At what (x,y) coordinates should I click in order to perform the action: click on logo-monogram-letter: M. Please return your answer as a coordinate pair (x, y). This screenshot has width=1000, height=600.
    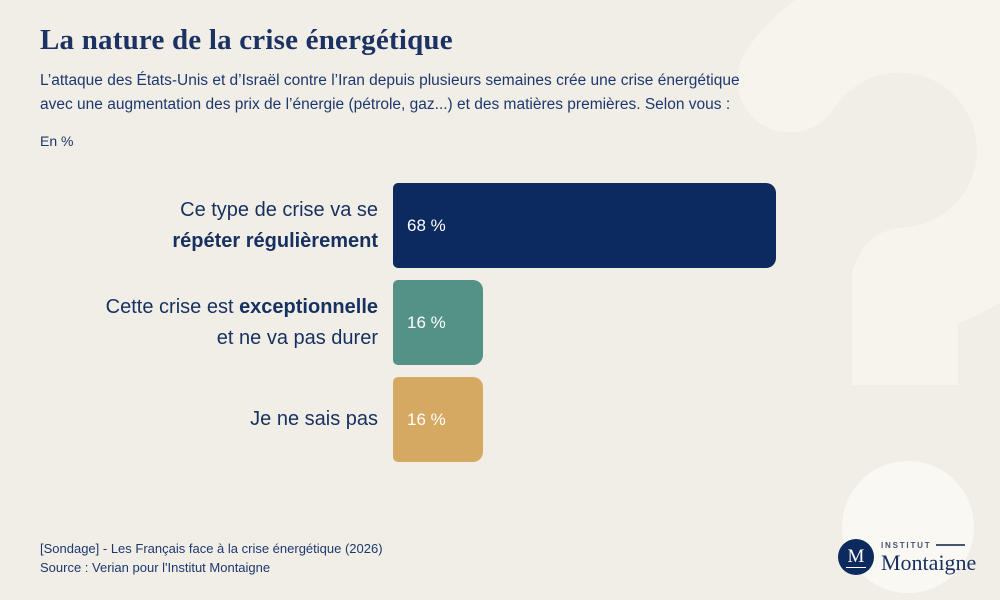
    Looking at the image, I should click on (856, 556).